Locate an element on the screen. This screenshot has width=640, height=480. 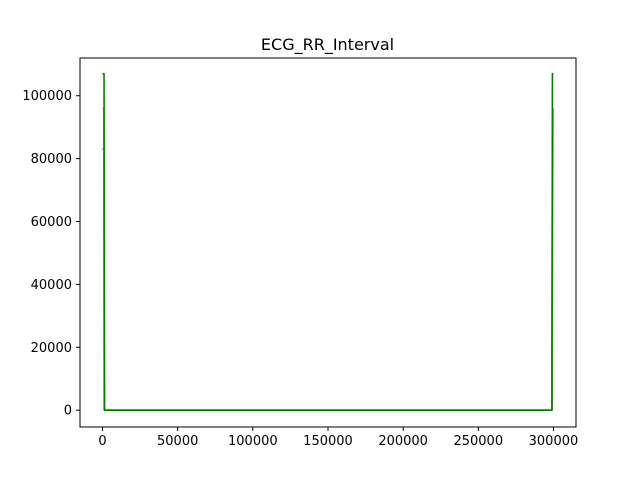
x-tick-label-5: 250000 is located at coordinates (478, 441).